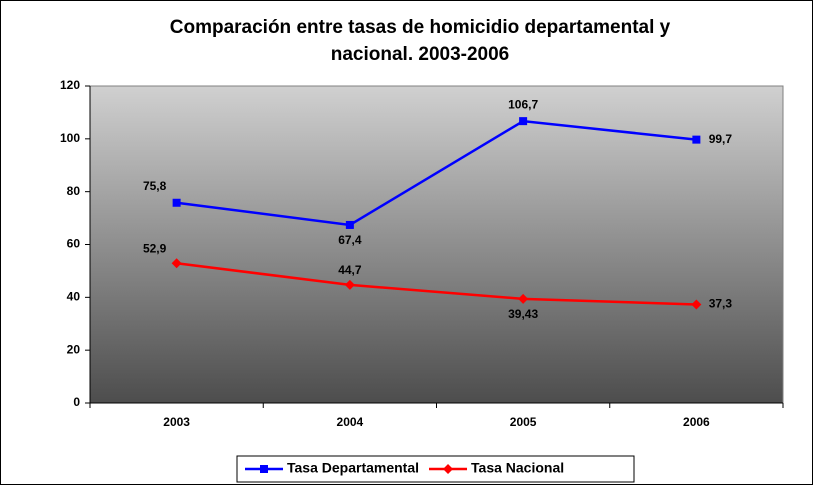 The width and height of the screenshot is (813, 485). I want to click on x-tick-label: 2005, so click(523, 422).